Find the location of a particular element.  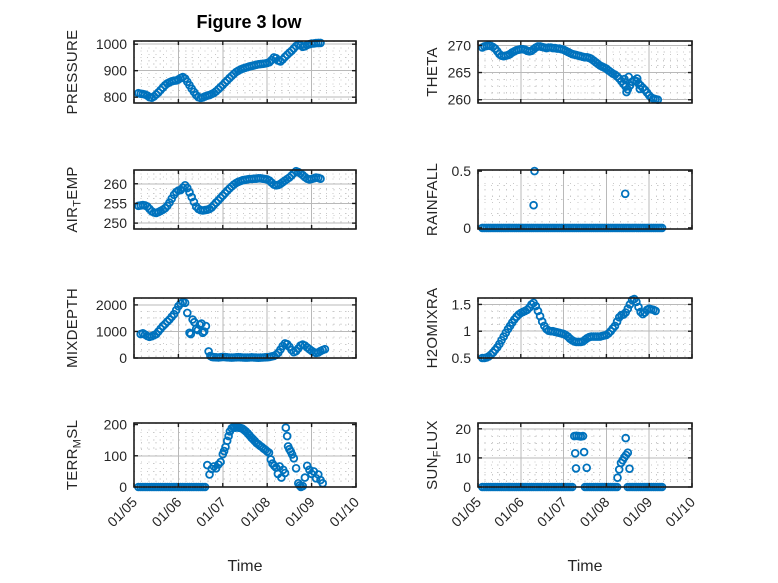

ylabel-h2omixra: H2OMIXRA is located at coordinates (432, 328).